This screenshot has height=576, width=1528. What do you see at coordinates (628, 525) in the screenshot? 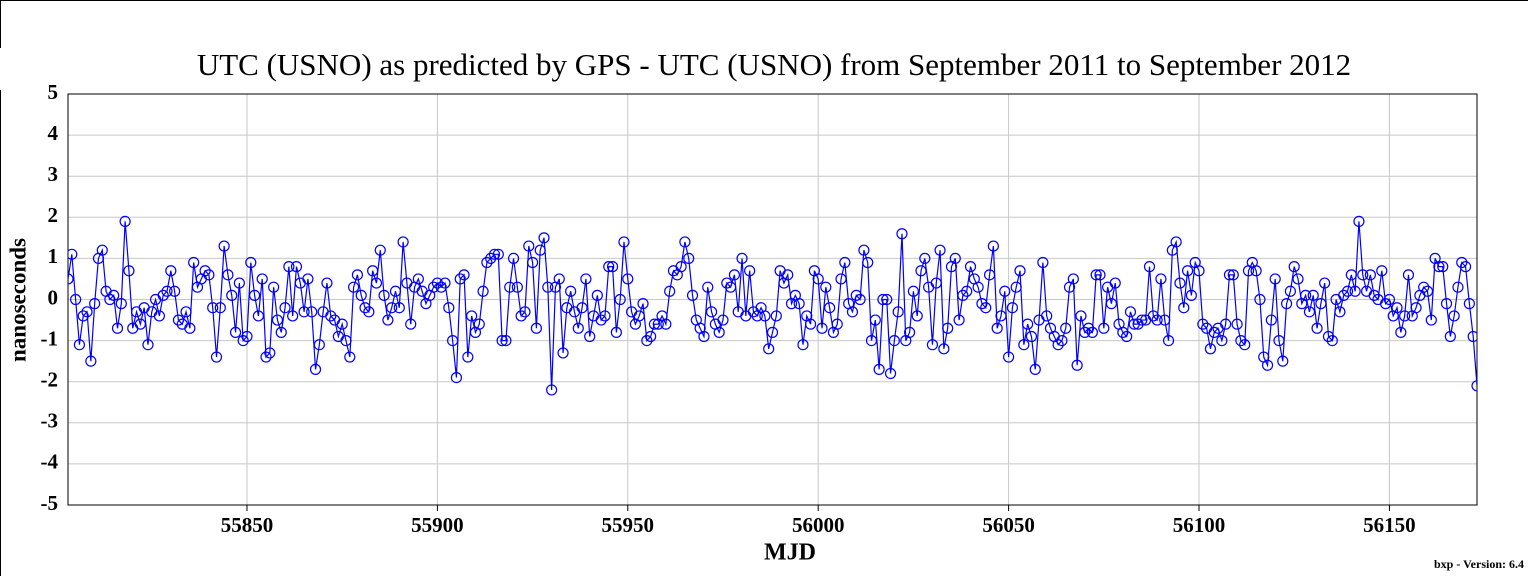
I see `x-tick-label: 55950` at bounding box center [628, 525].